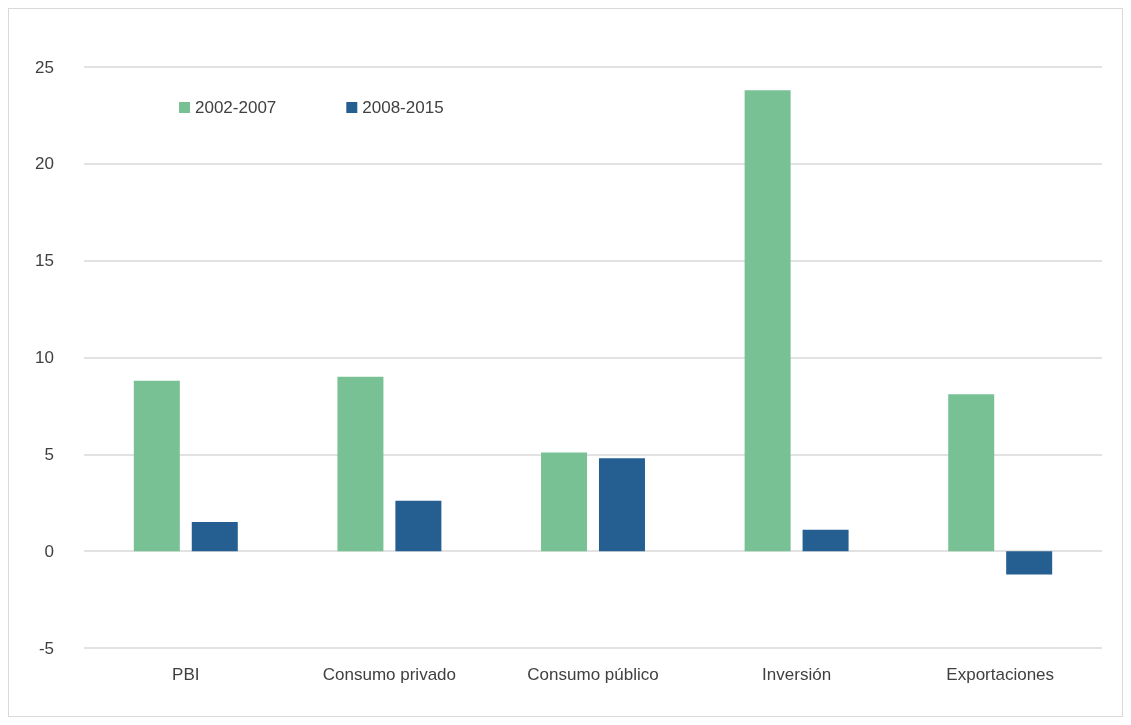 The height and width of the screenshot is (725, 1131). What do you see at coordinates (44, 261) in the screenshot?
I see `y-tick-label: 15` at bounding box center [44, 261].